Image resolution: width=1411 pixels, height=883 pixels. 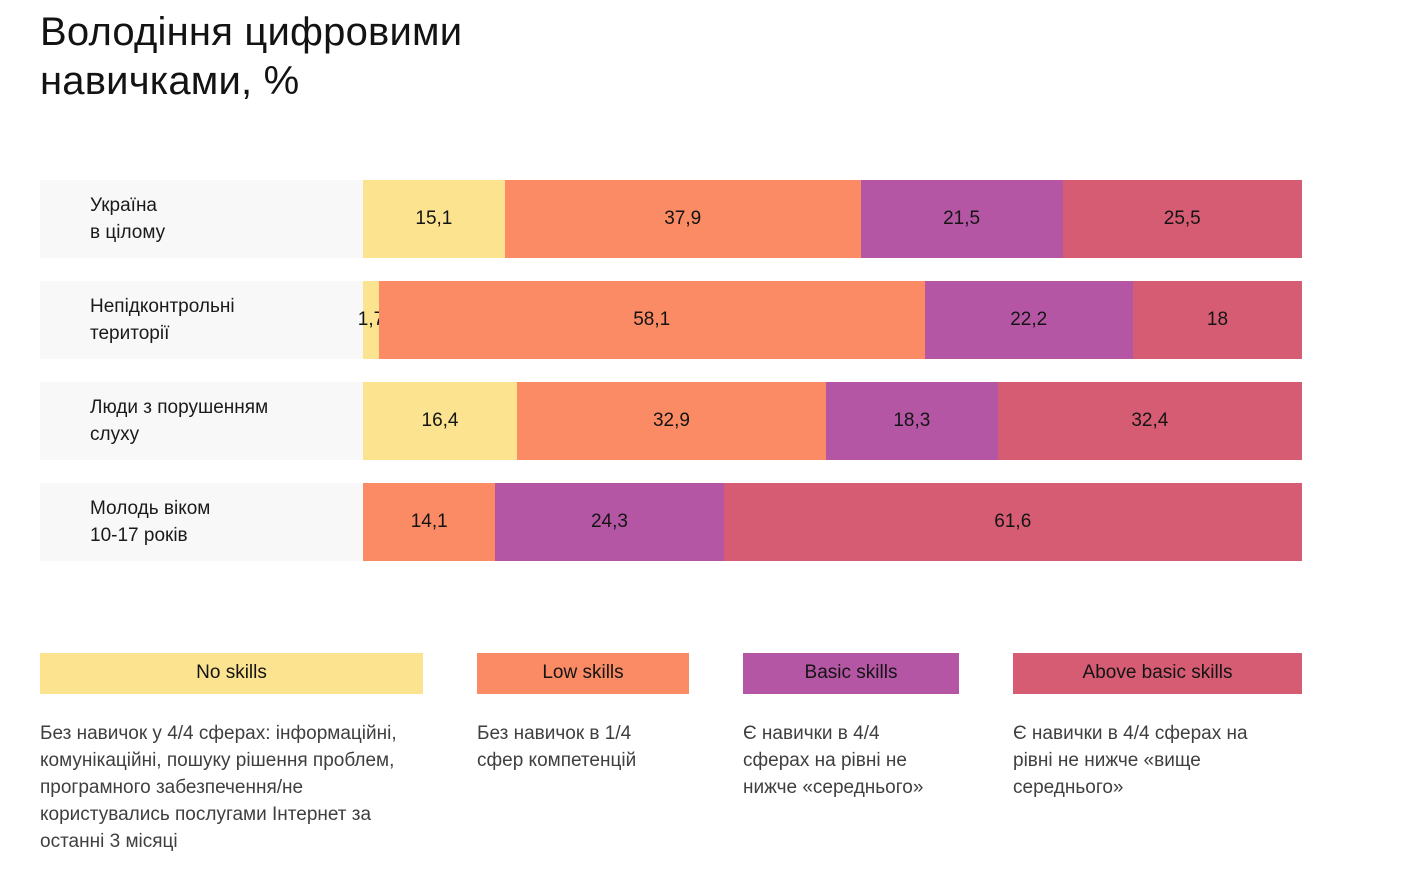 What do you see at coordinates (124, 205) in the screenshot?
I see `row-label-line: Україна` at bounding box center [124, 205].